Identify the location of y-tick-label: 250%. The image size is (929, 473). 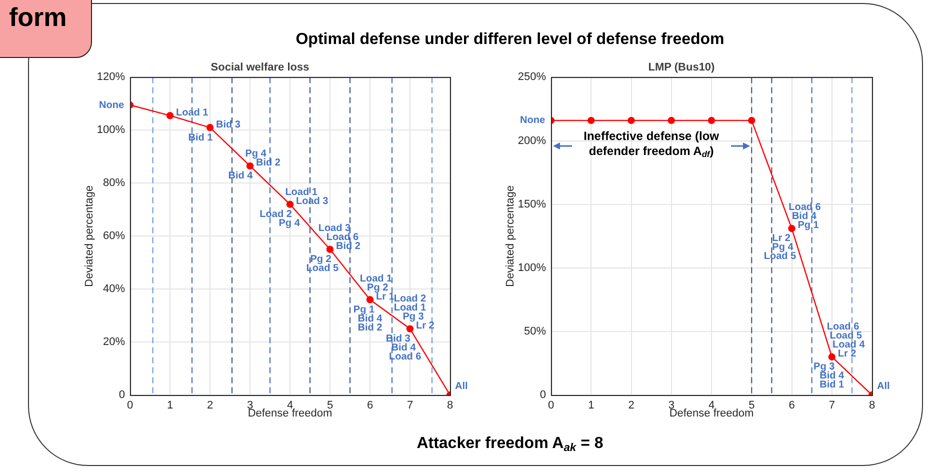
(532, 77).